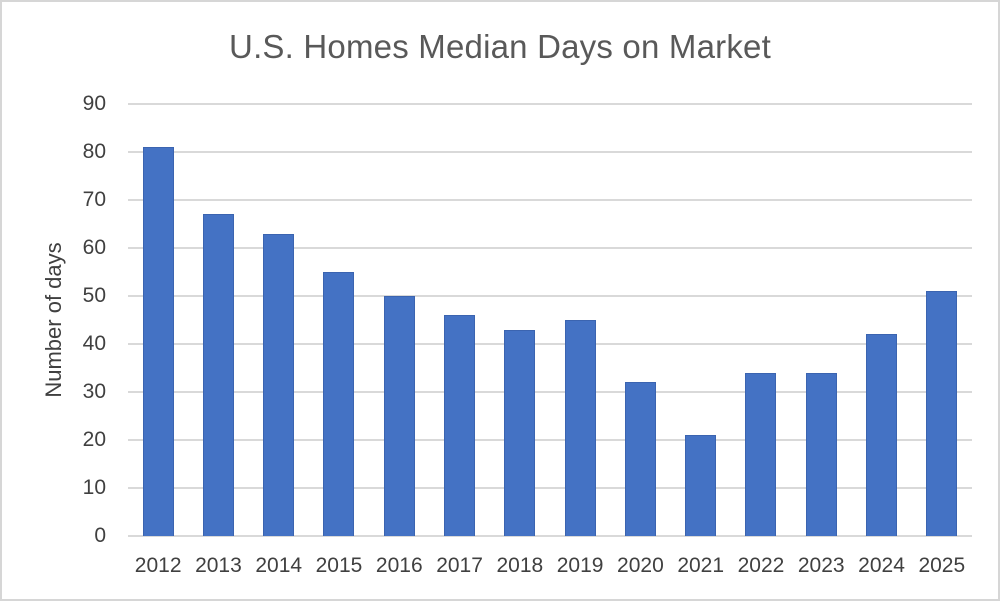 The width and height of the screenshot is (1000, 601). I want to click on x-tick-label-2012: 2012, so click(158, 565).